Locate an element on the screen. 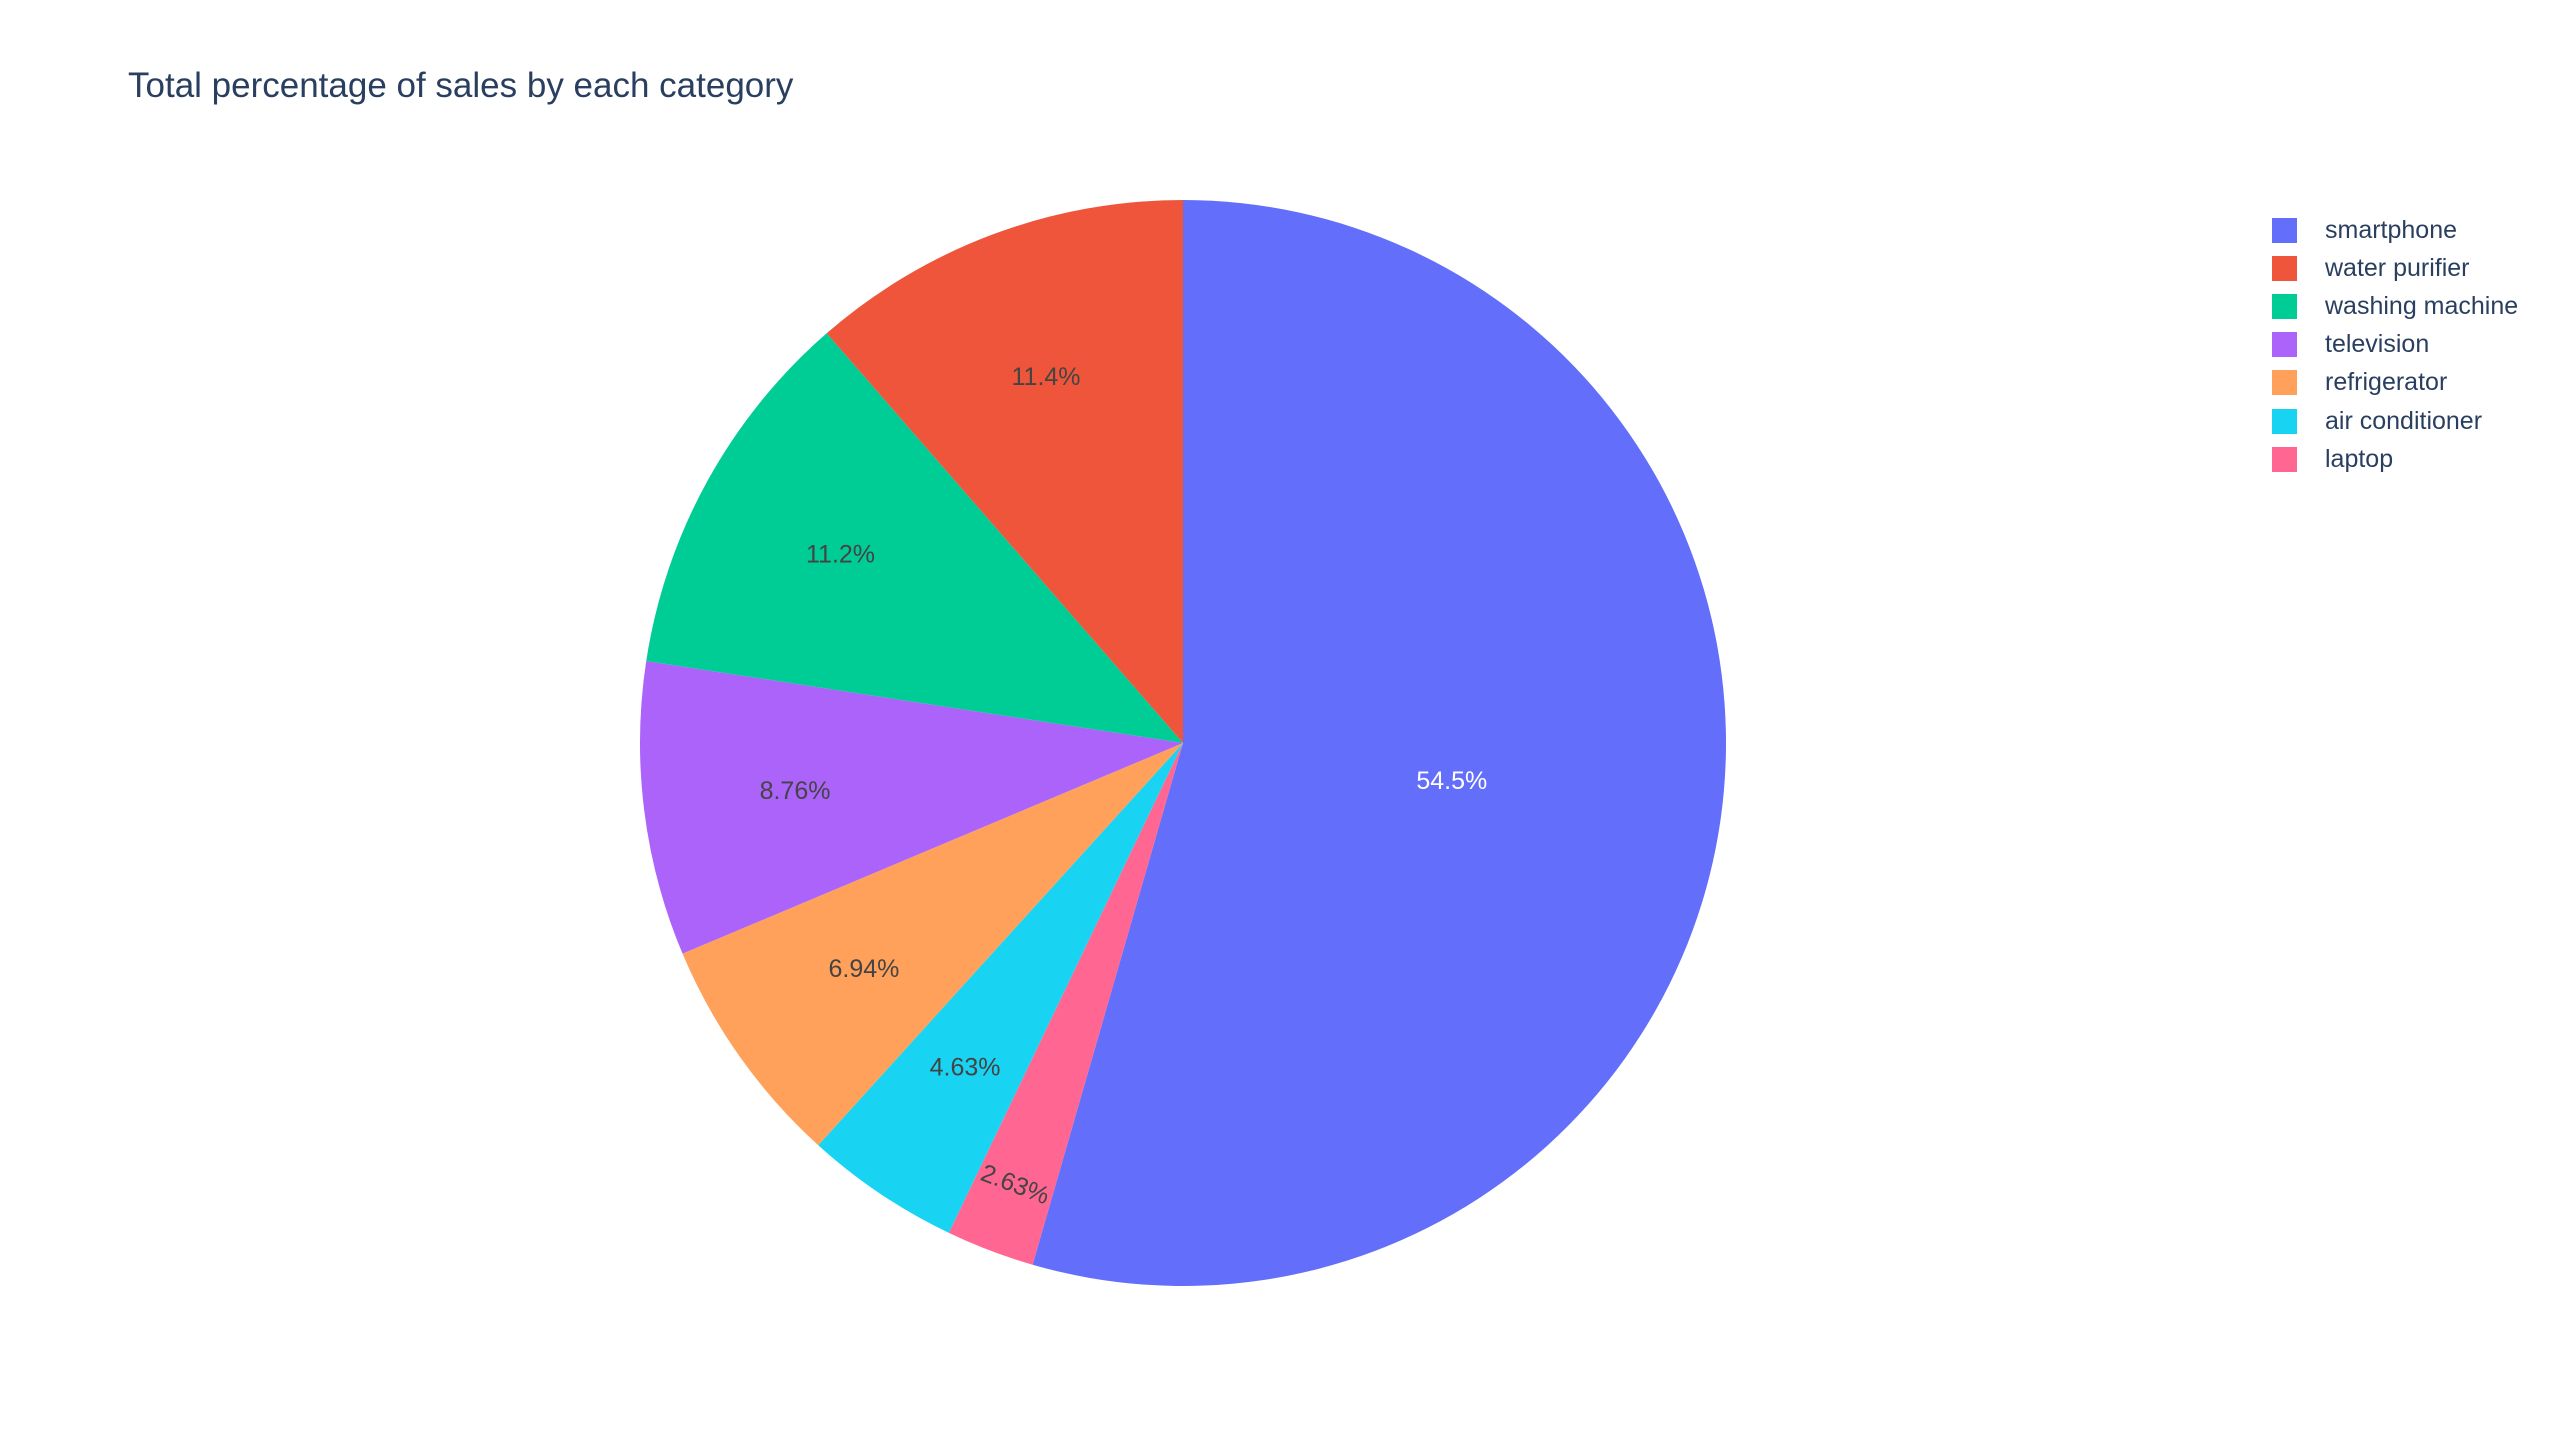 The image size is (2560, 1440). legend-label: washing machine is located at coordinates (2422, 305).